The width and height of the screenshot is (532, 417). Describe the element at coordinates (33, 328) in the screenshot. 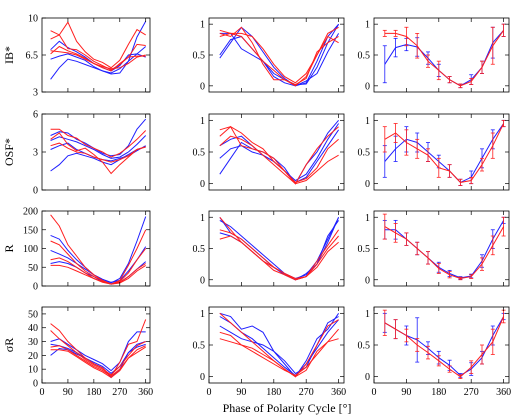

I see `y-tick-label: 40` at that location.